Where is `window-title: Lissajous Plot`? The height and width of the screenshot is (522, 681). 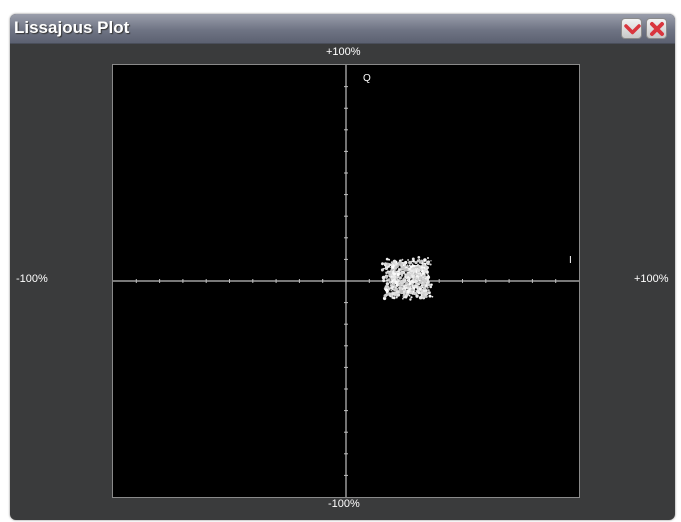
window-title: Lissajous Plot is located at coordinates (72, 27).